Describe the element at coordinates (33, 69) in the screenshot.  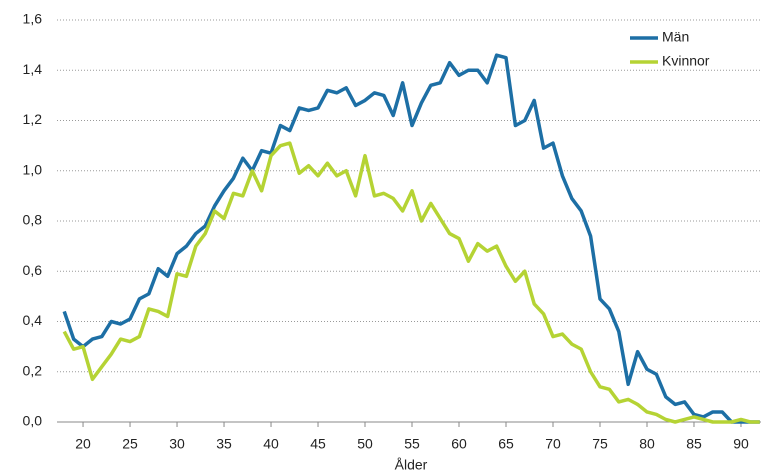
I see `y-tick-label: 1,4` at that location.